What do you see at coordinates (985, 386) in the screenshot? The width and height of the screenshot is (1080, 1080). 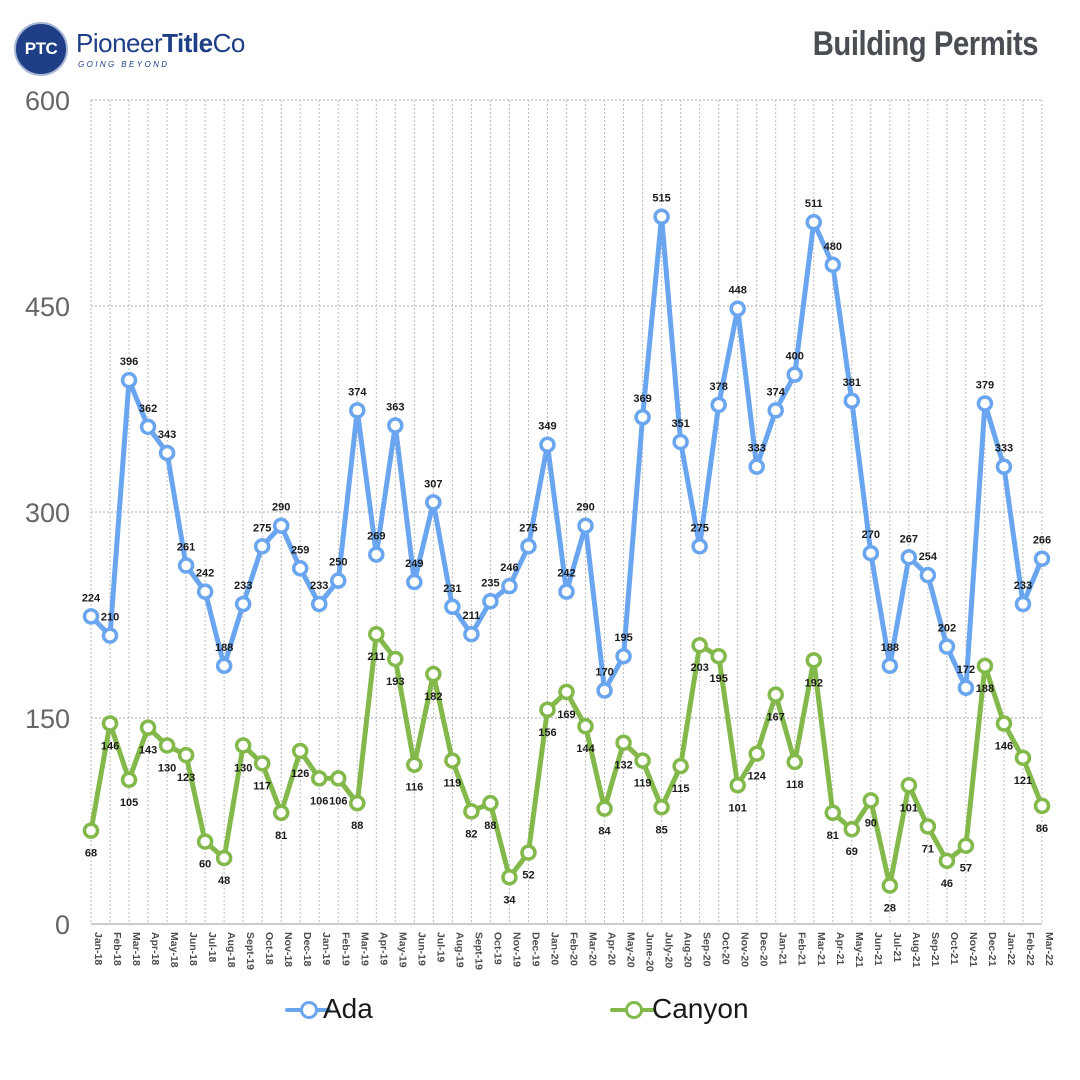 I see `data-label-ada: 379` at bounding box center [985, 386].